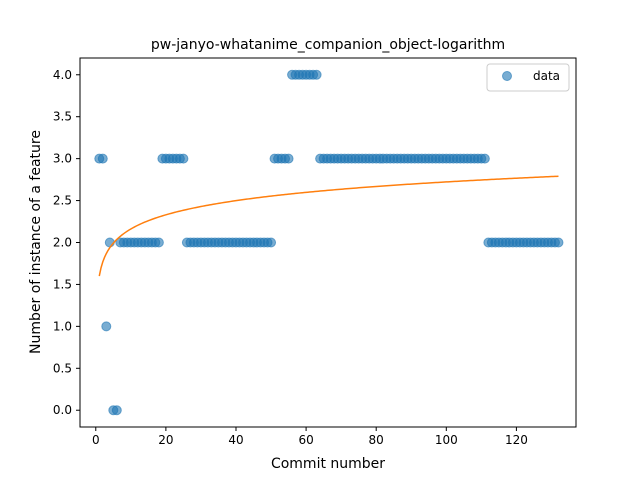  I want to click on x-tick-label: 60, so click(305, 440).